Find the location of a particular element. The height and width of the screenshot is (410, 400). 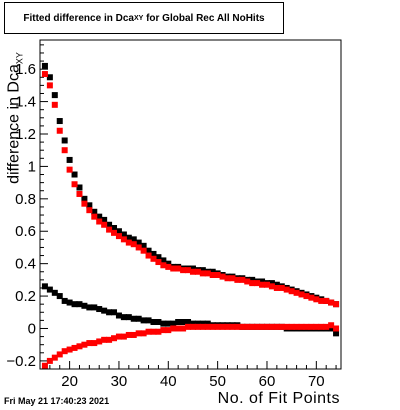

timestamp-footer: Fri May 21 17:40:23 2021 is located at coordinates (57, 401).